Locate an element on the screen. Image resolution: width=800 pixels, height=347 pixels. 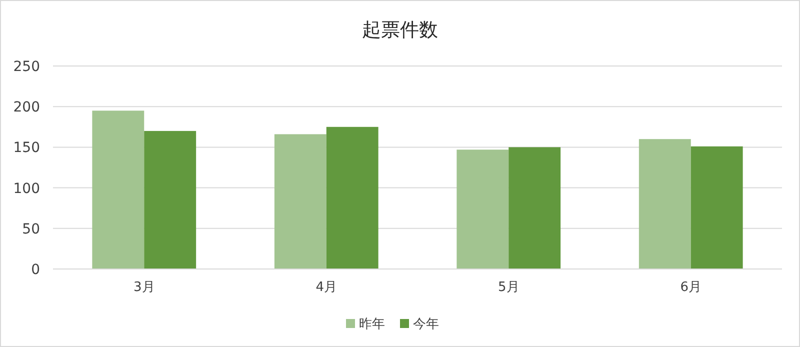
x-tick-label: 3月 is located at coordinates (144, 287).